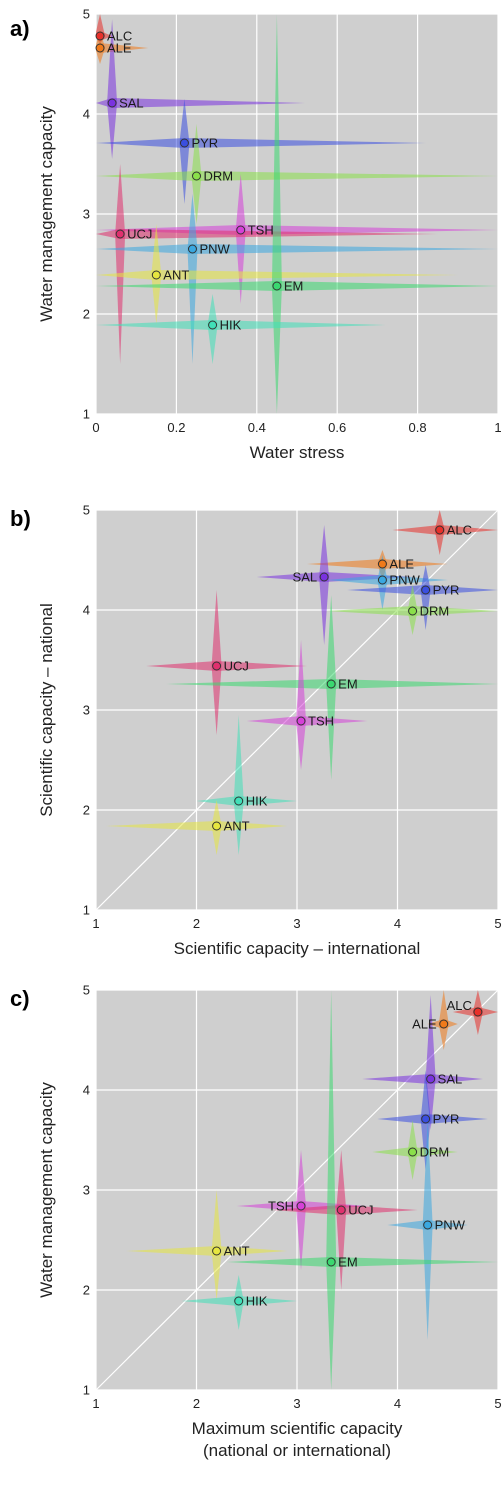 This screenshot has height=1486, width=502. I want to click on x-axis-label: Maximum scientific capacity, so click(297, 1428).